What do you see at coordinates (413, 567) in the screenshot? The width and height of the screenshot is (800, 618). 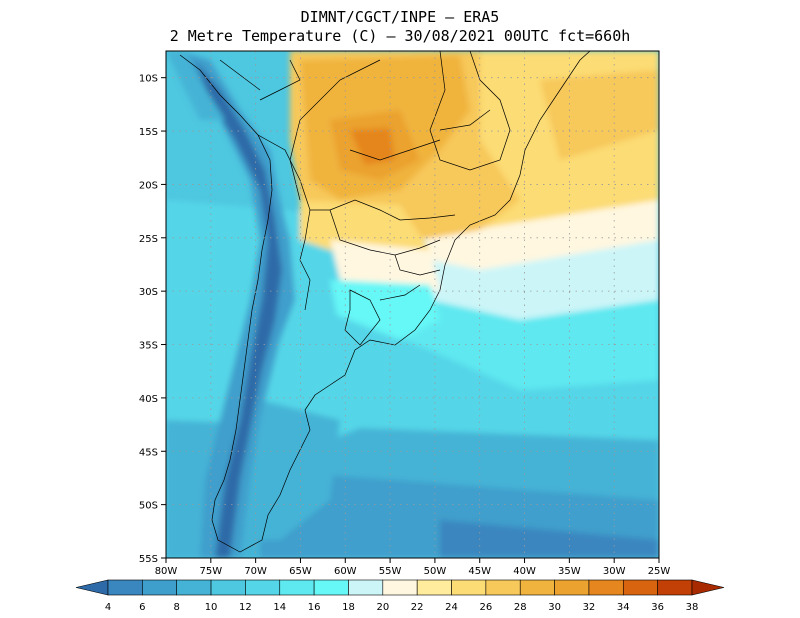 I see `longitude-labels: 80W 75W 70W 65W 60W 55W 50W 45W 40W 35W 30W 25W` at bounding box center [413, 567].